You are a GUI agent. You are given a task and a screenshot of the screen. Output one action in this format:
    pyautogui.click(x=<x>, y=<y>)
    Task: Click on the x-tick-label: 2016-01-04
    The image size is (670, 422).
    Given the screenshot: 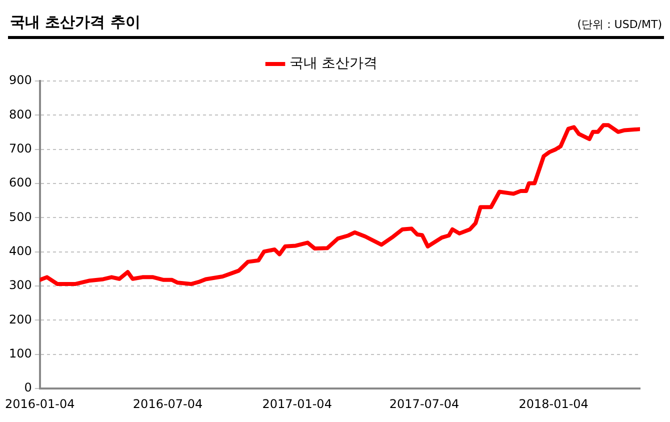 What is the action you would take?
    pyautogui.click(x=40, y=403)
    